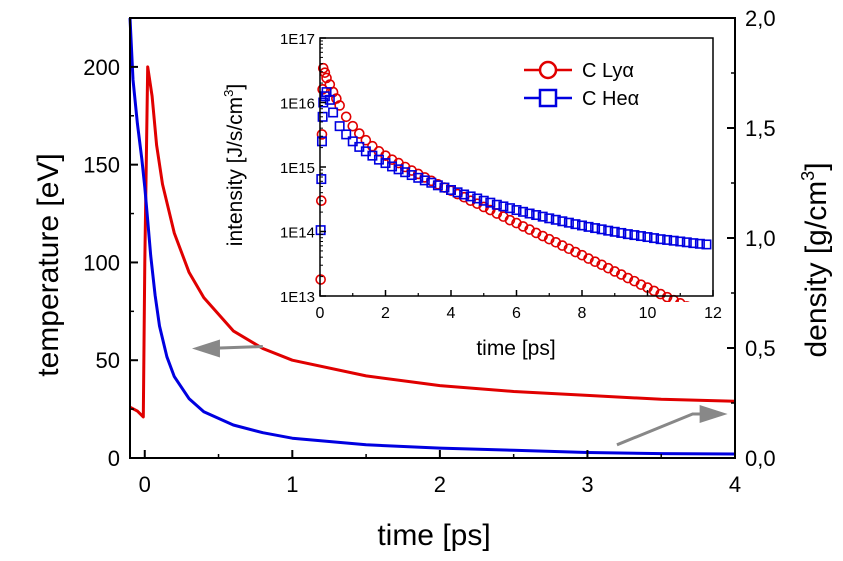 The height and width of the screenshot is (561, 843). I want to click on inset-y-tick-label: 1E16, so click(297, 104).